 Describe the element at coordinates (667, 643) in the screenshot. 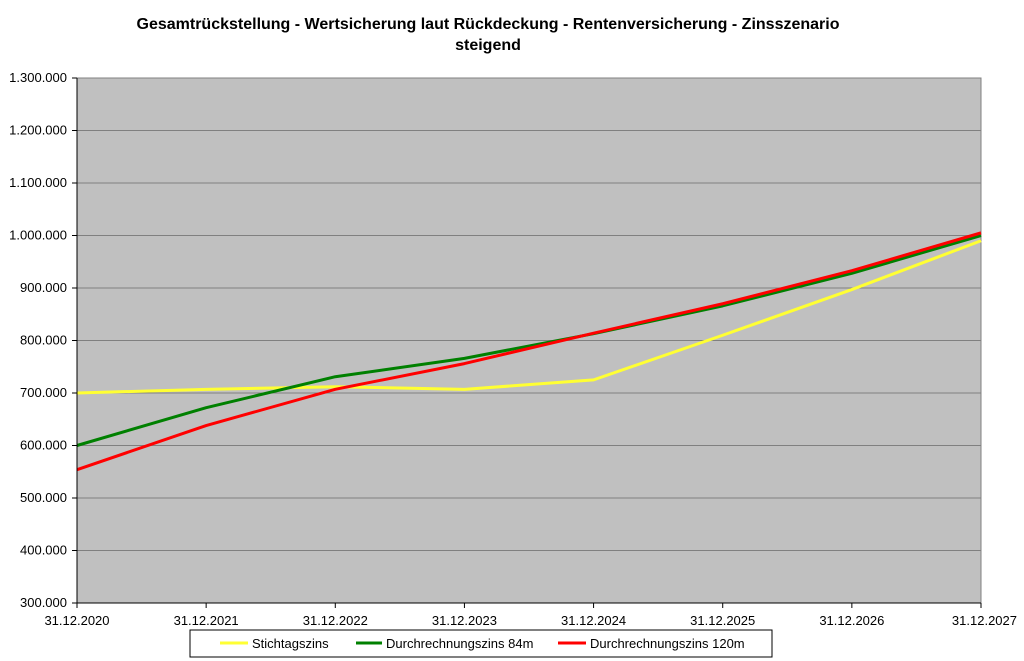

I see `legend-label: Durchrechnungszins 120m` at that location.